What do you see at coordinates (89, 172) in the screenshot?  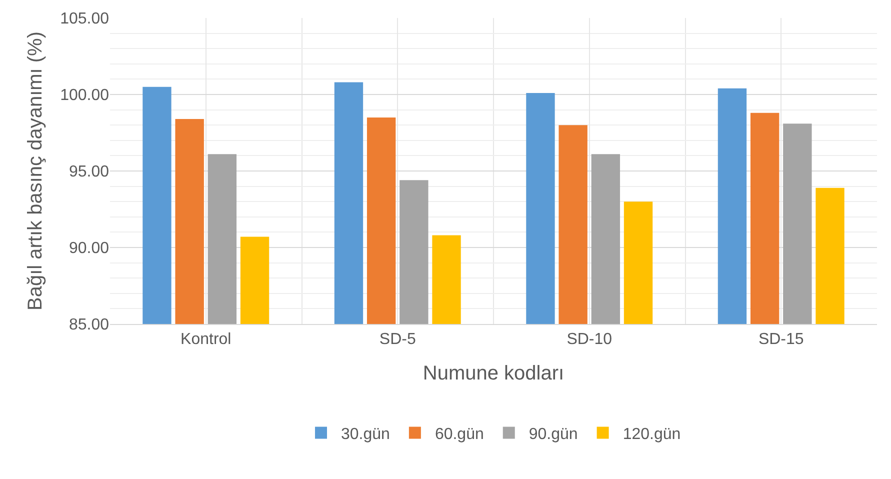 I see `y-tick-label: 95.00` at bounding box center [89, 172].